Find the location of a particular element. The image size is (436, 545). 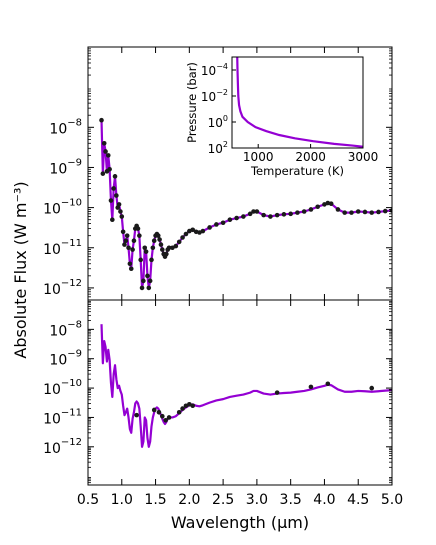

x-tick-label: 5.0 is located at coordinates (392, 500).